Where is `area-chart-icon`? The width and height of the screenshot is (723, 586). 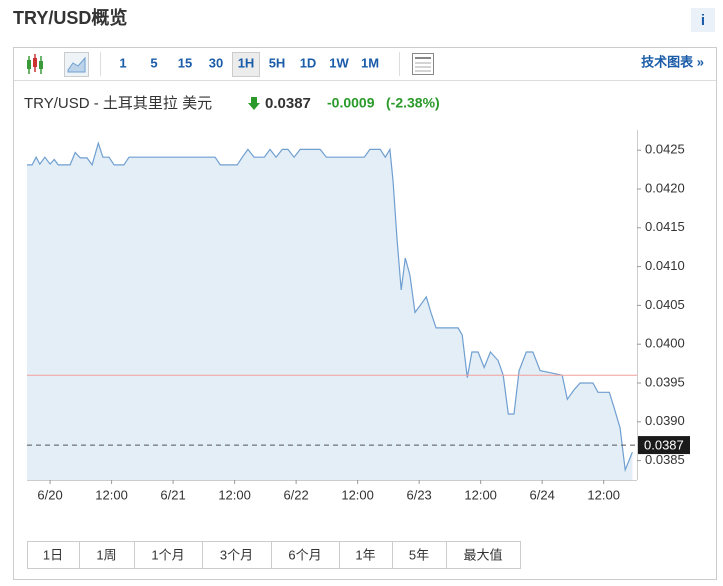 area-chart-icon is located at coordinates (76, 64).